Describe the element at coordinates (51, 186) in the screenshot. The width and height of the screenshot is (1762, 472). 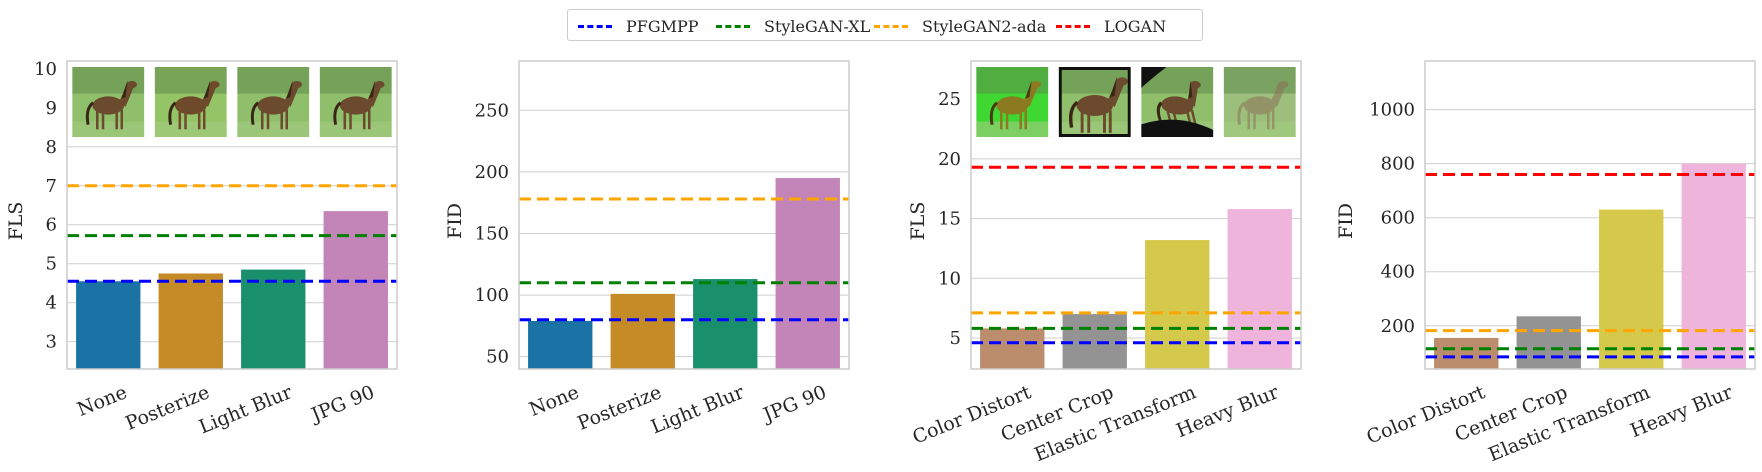
I see `y-tick-label: 7` at that location.